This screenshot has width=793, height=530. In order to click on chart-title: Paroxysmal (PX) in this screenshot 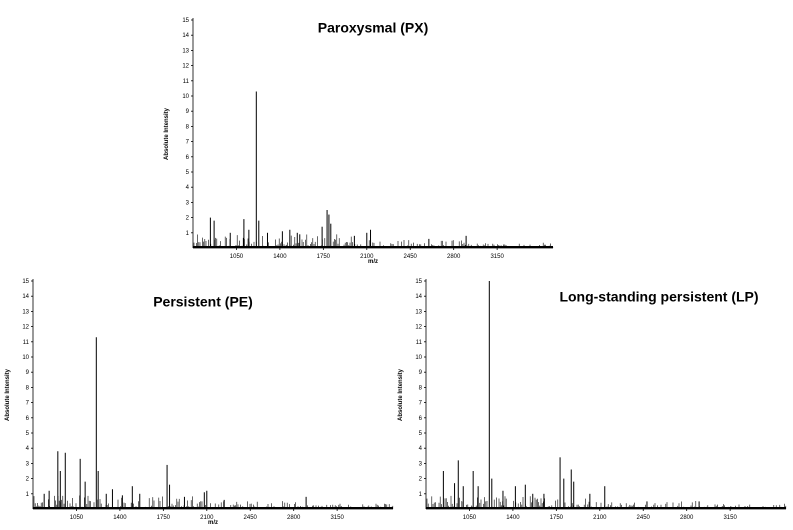, I will do `click(373, 27)`.